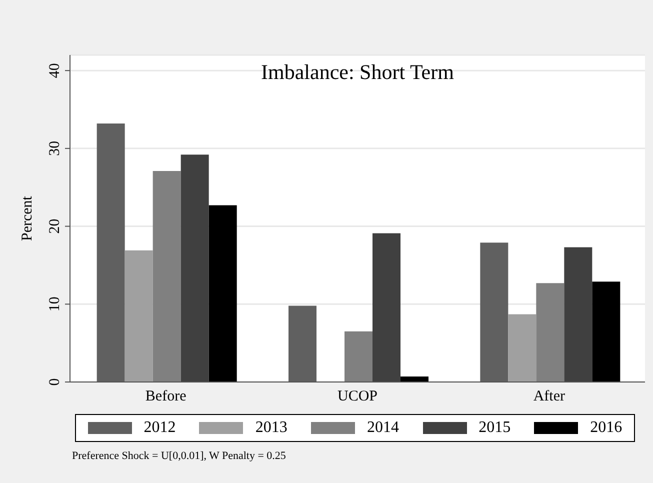  What do you see at coordinates (166, 396) in the screenshot?
I see `x-tick-label: Before` at bounding box center [166, 396].